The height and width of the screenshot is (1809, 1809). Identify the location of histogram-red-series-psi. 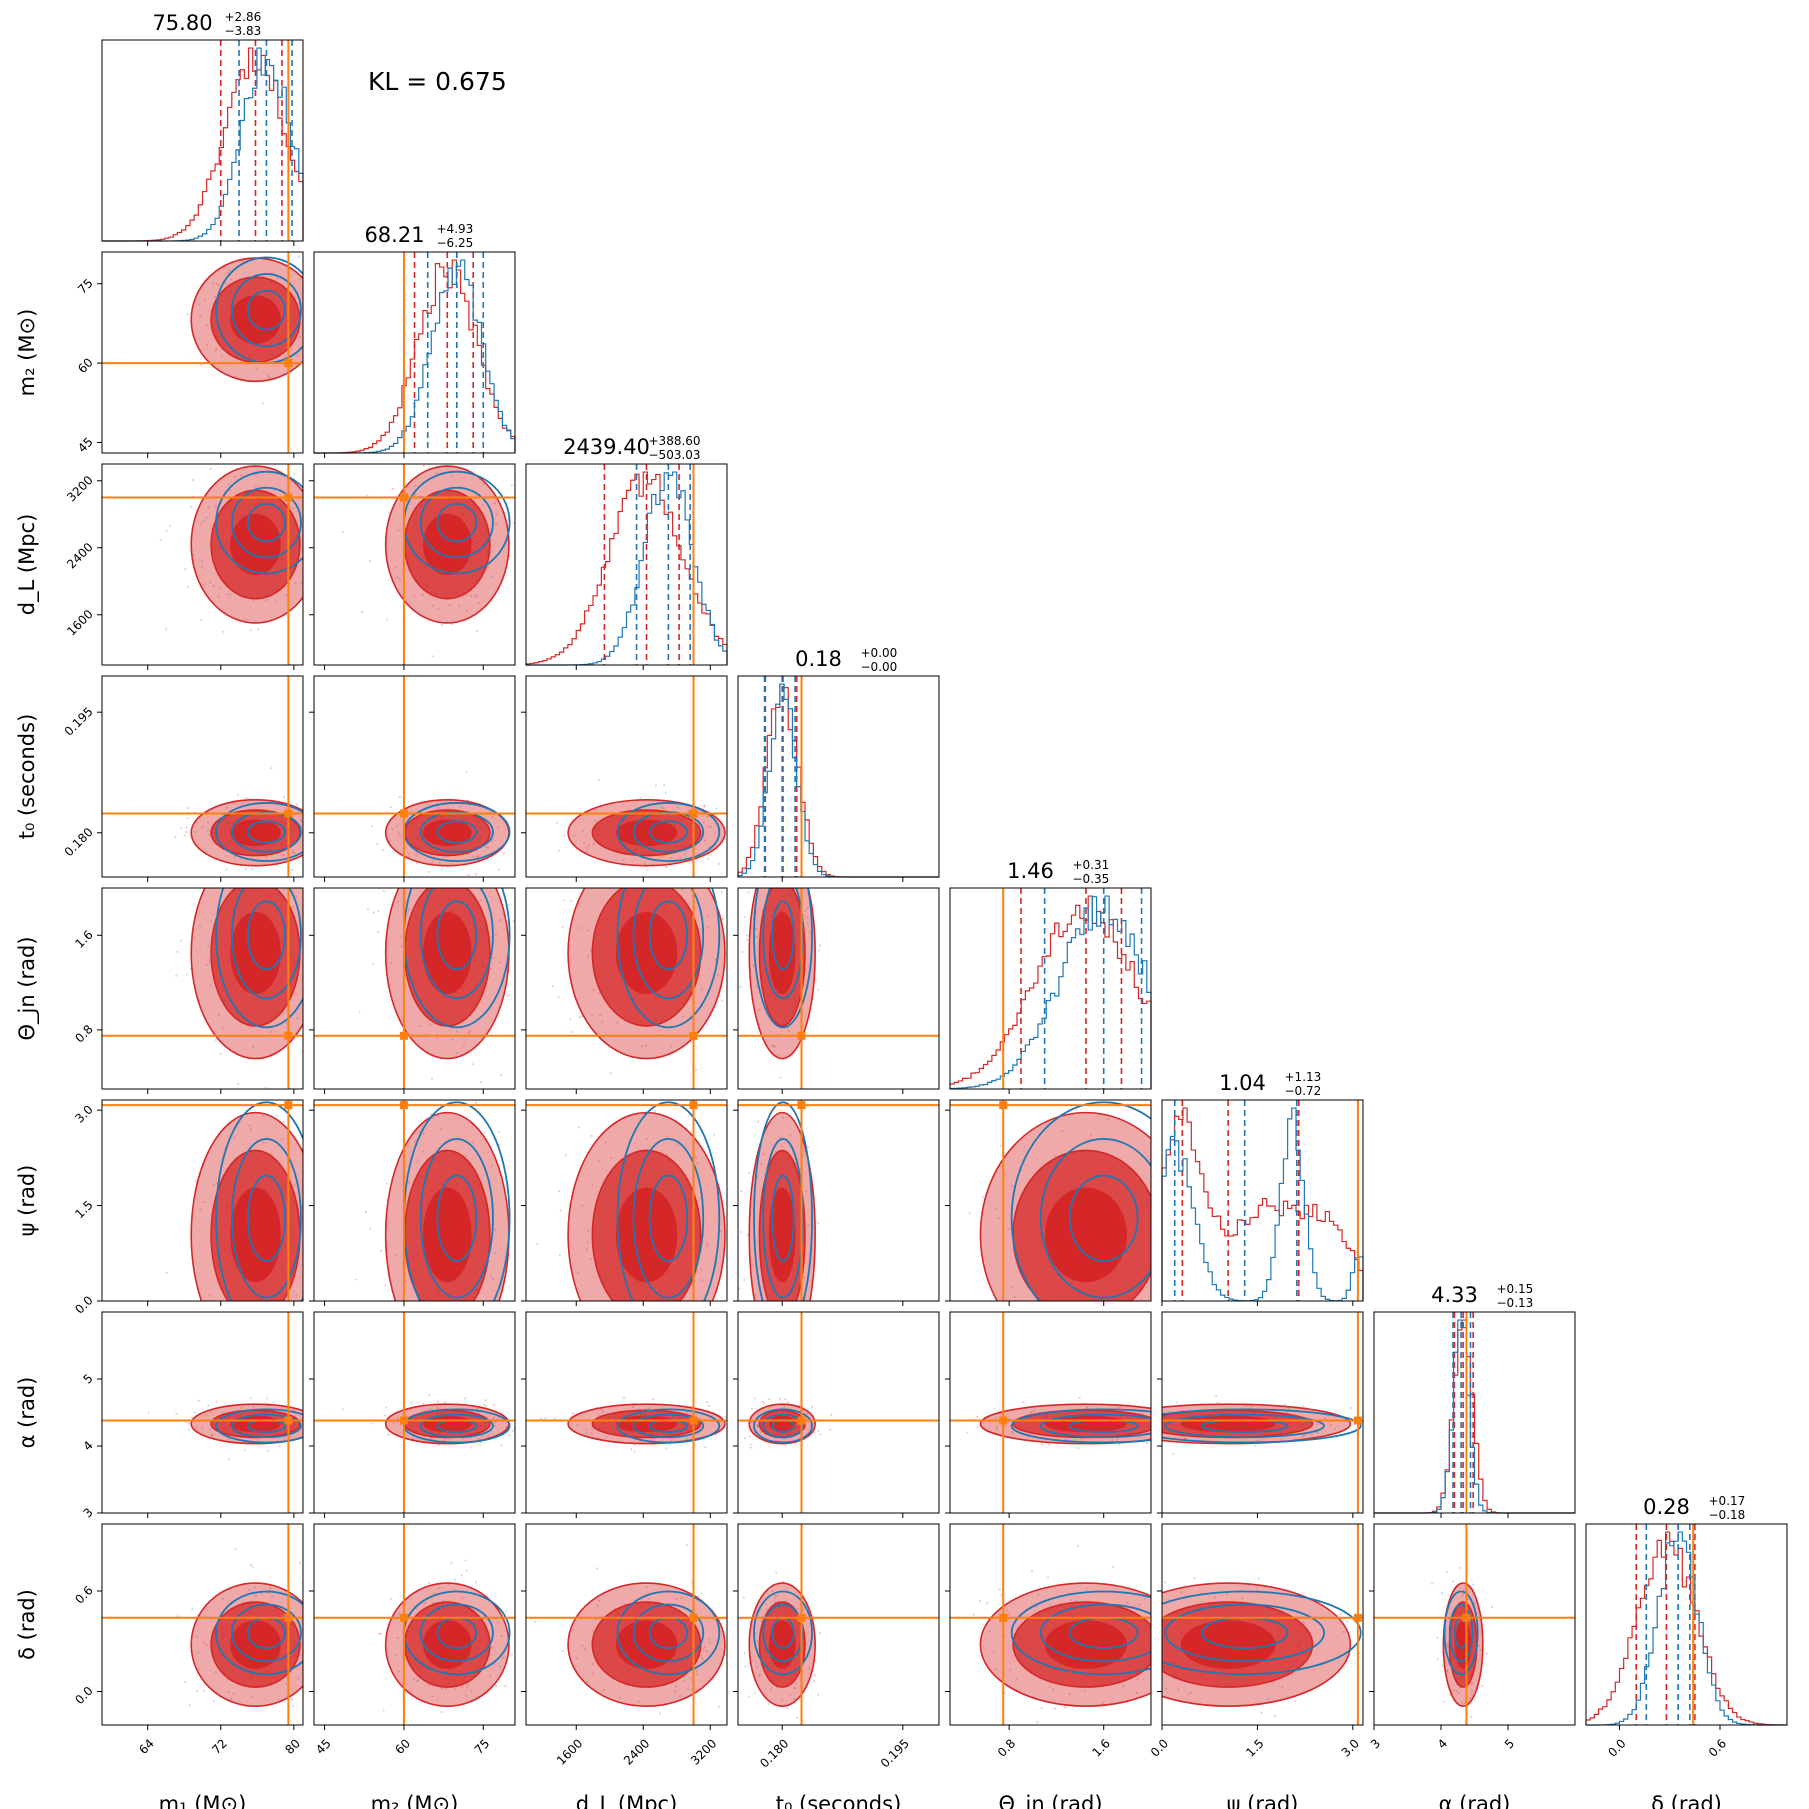
(1262, 1204).